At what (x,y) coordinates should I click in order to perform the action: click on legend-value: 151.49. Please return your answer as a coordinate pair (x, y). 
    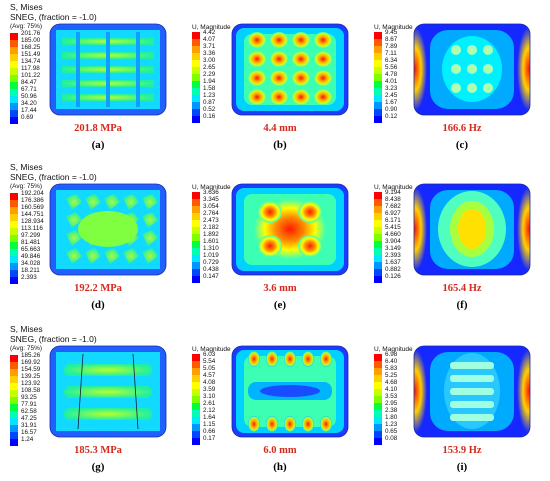
    Looking at the image, I should click on (31, 54).